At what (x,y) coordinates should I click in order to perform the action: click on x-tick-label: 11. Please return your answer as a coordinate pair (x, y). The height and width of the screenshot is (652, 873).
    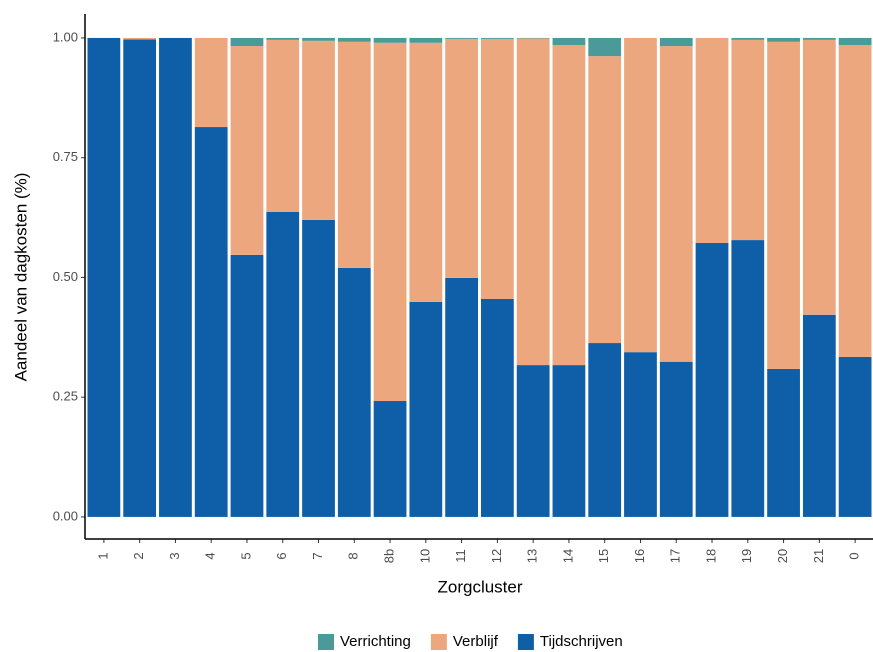
    Looking at the image, I should click on (460, 556).